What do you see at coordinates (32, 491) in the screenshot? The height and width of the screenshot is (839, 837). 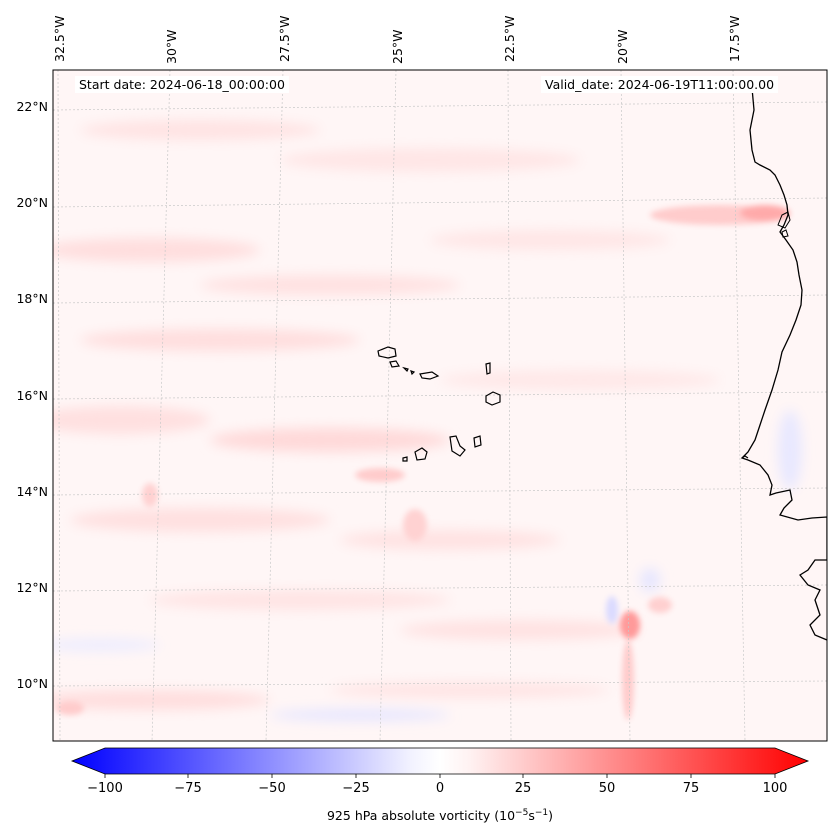 I see `lat-label-14n: 14°N` at bounding box center [32, 491].